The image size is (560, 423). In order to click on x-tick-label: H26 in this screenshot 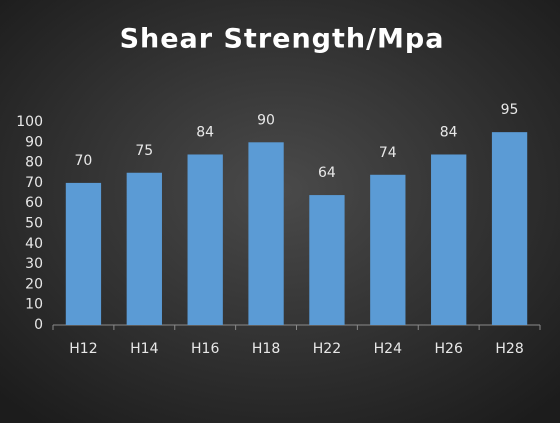, I will do `click(449, 349)`.